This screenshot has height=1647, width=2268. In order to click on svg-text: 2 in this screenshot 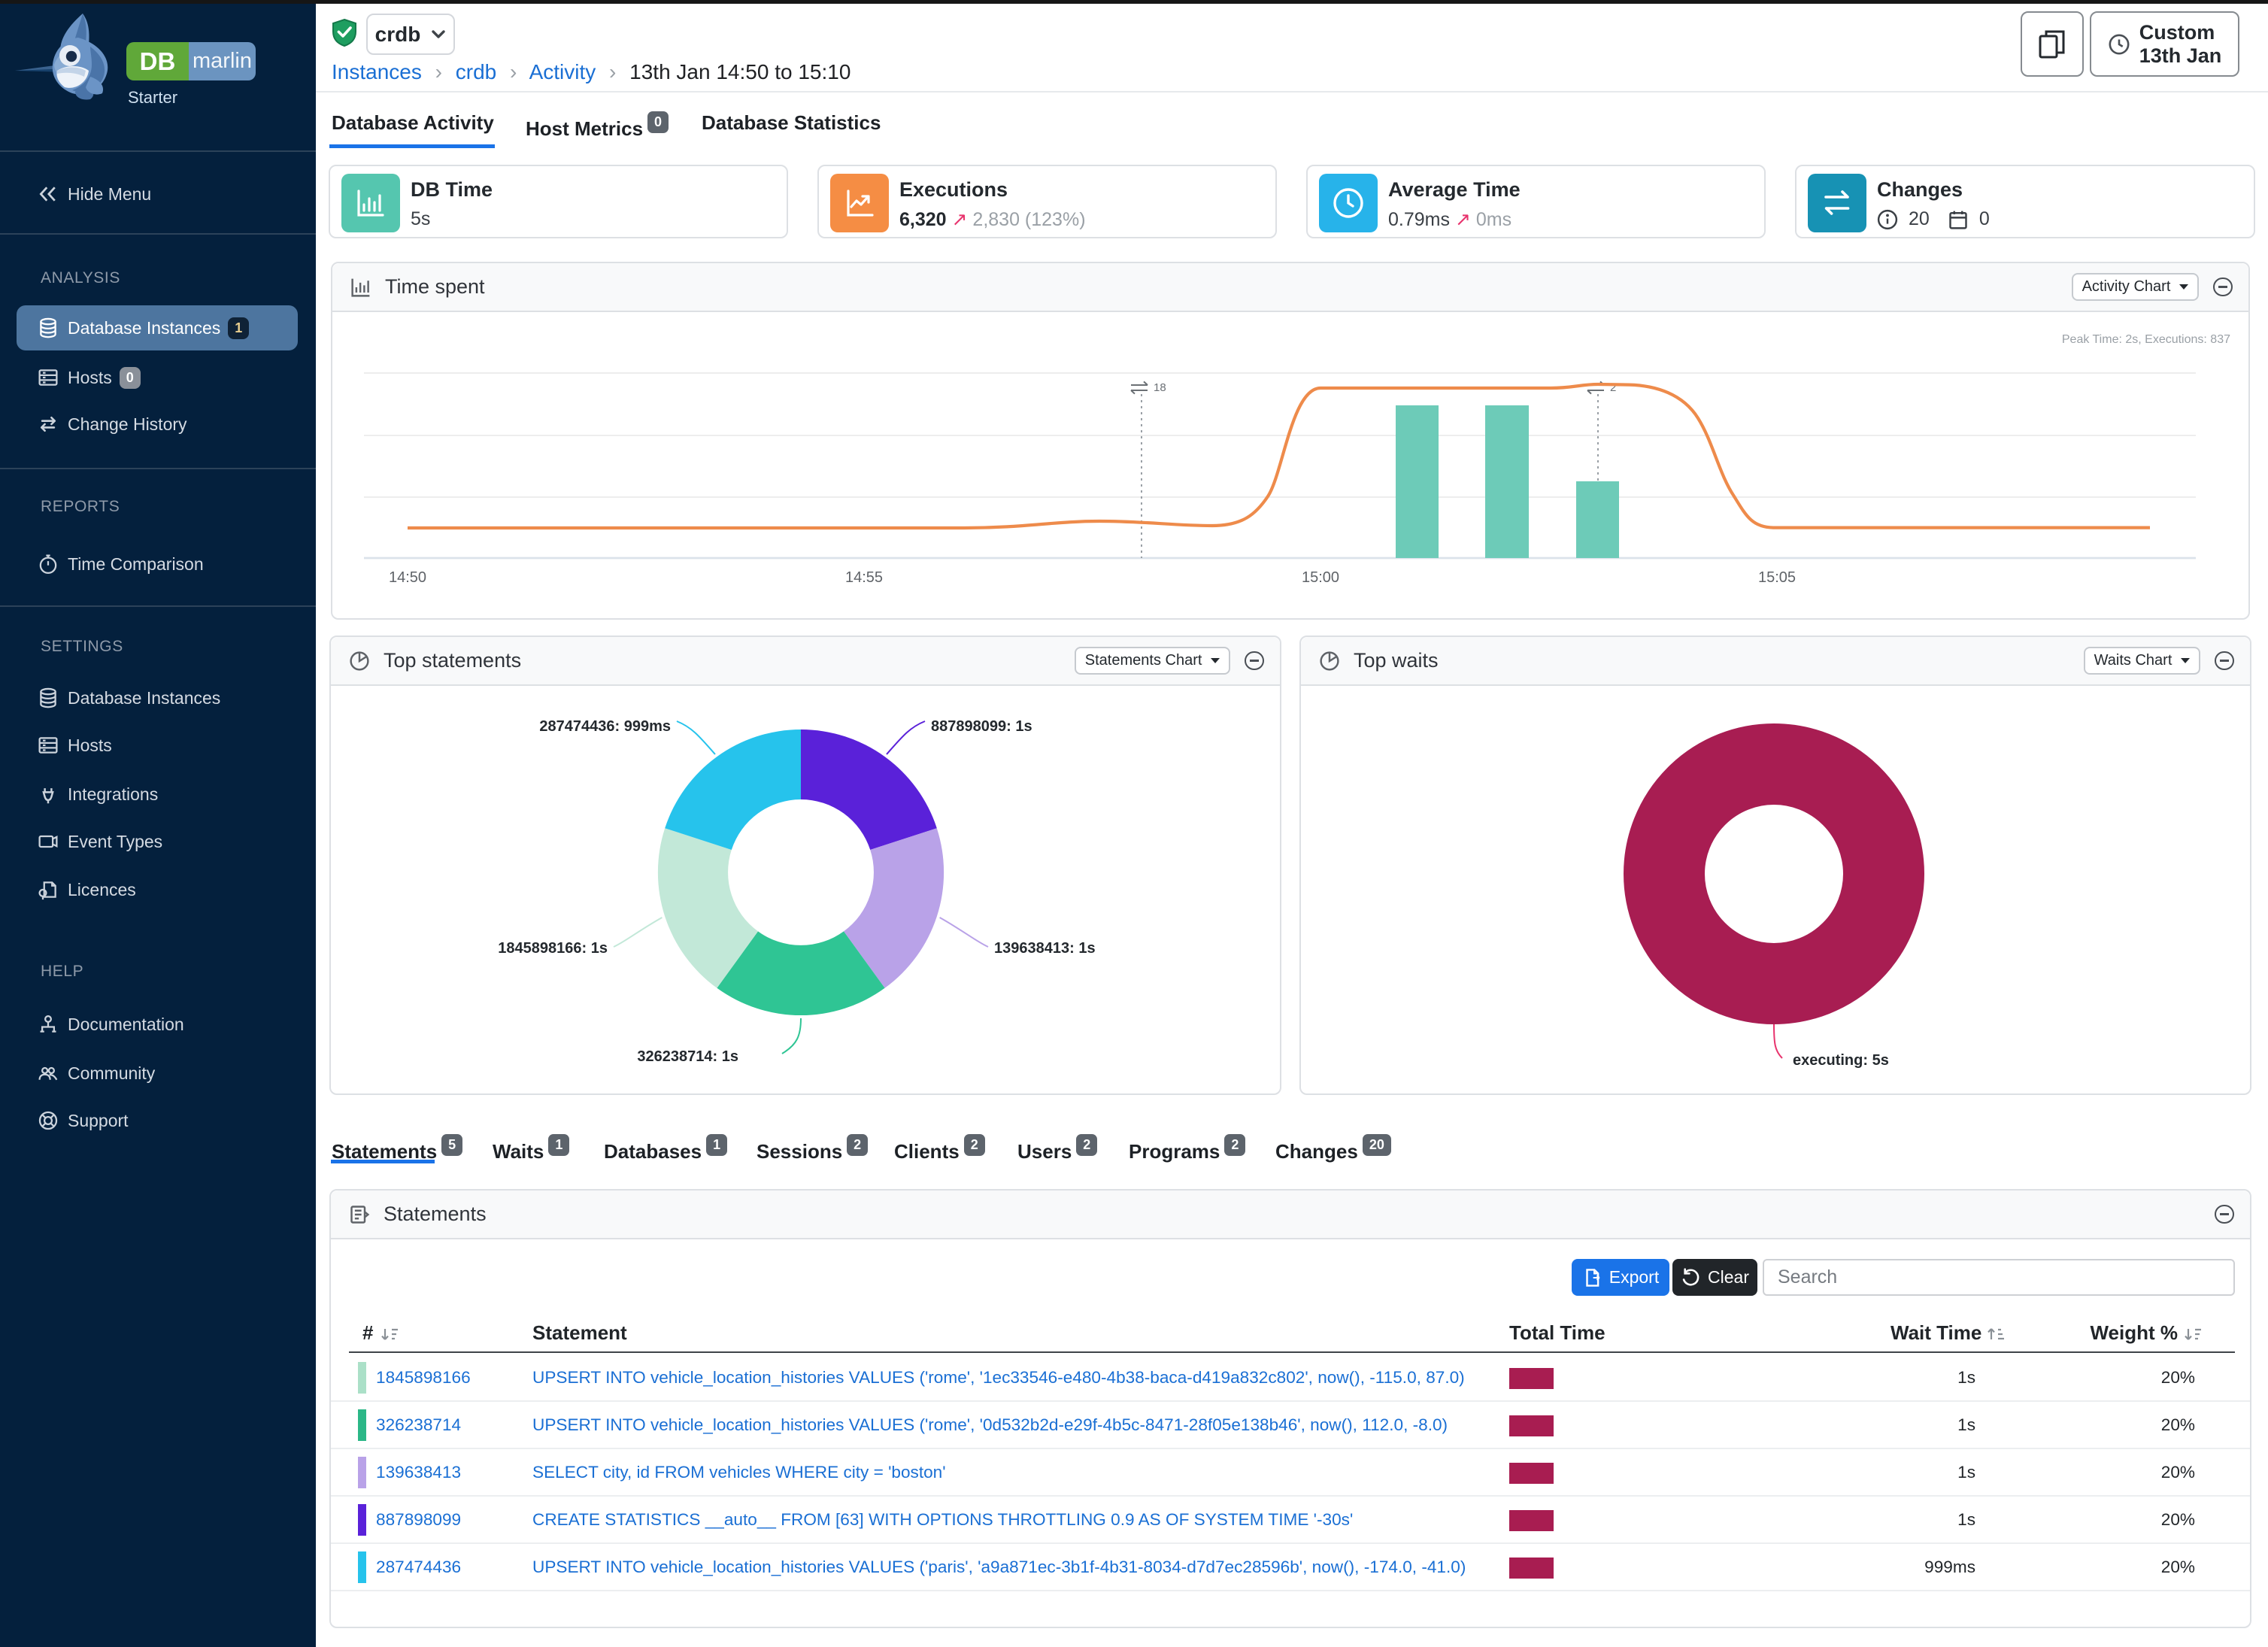, I will do `click(1613, 387)`.